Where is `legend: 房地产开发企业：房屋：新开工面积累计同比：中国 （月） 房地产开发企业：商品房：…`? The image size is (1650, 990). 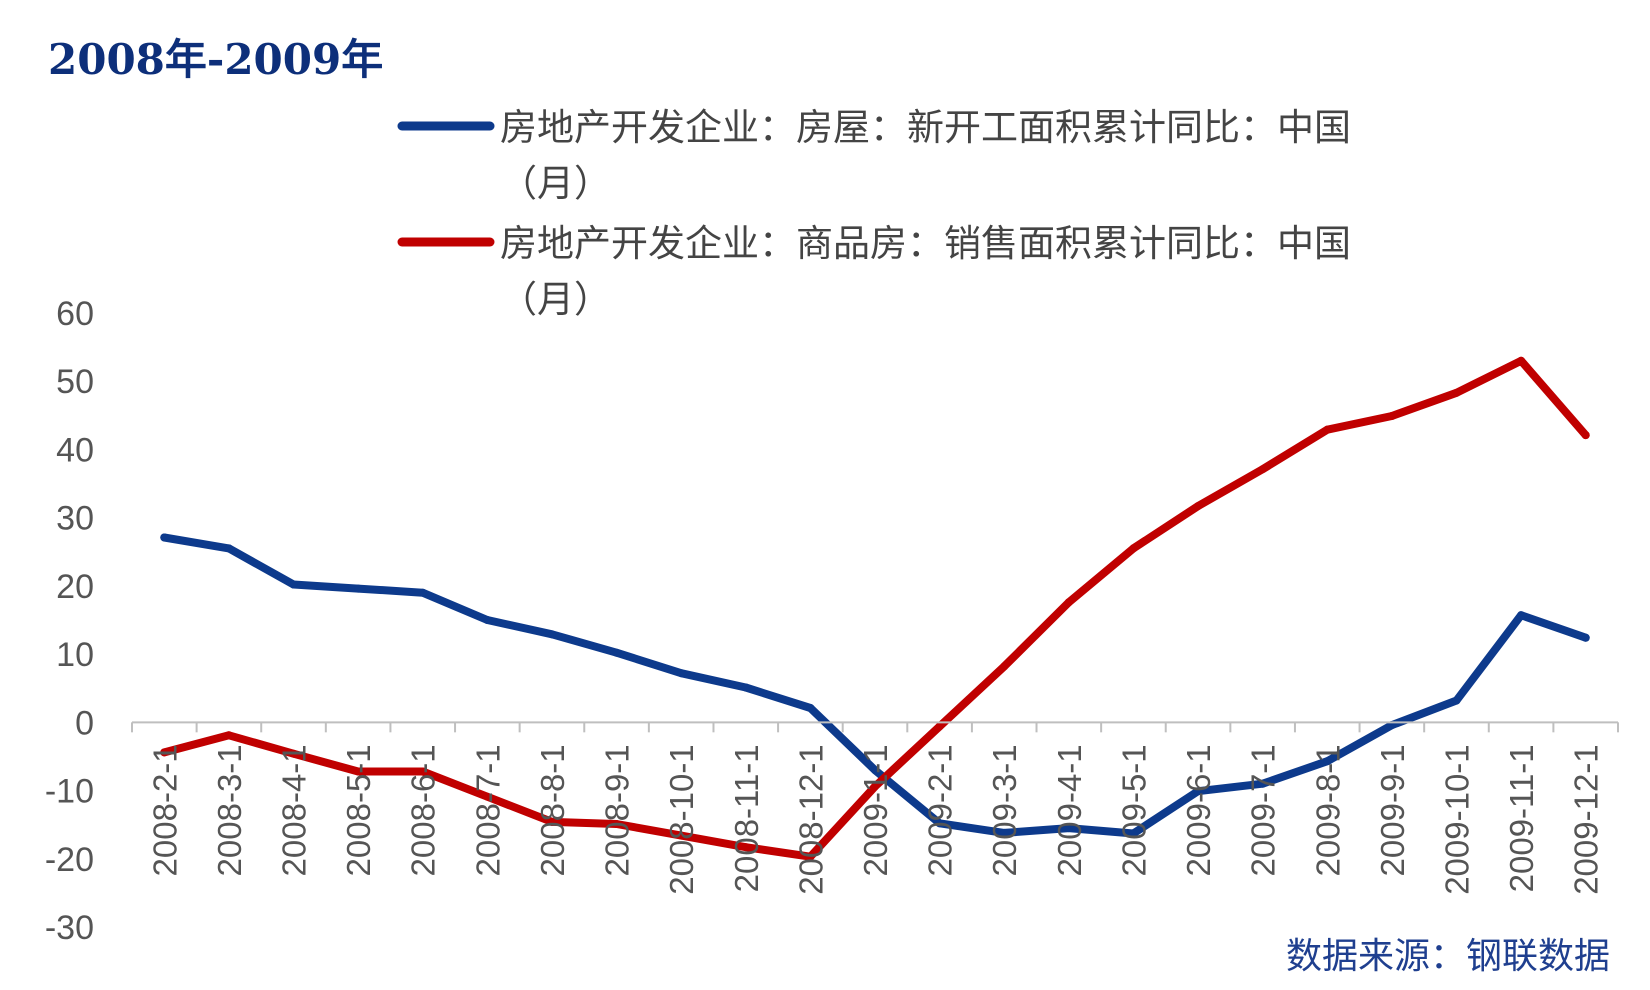 legend: 房地产开发企业：房屋：新开工面积累计同比：中国 （月） 房地产开发企业：商品房：… is located at coordinates (874, 213).